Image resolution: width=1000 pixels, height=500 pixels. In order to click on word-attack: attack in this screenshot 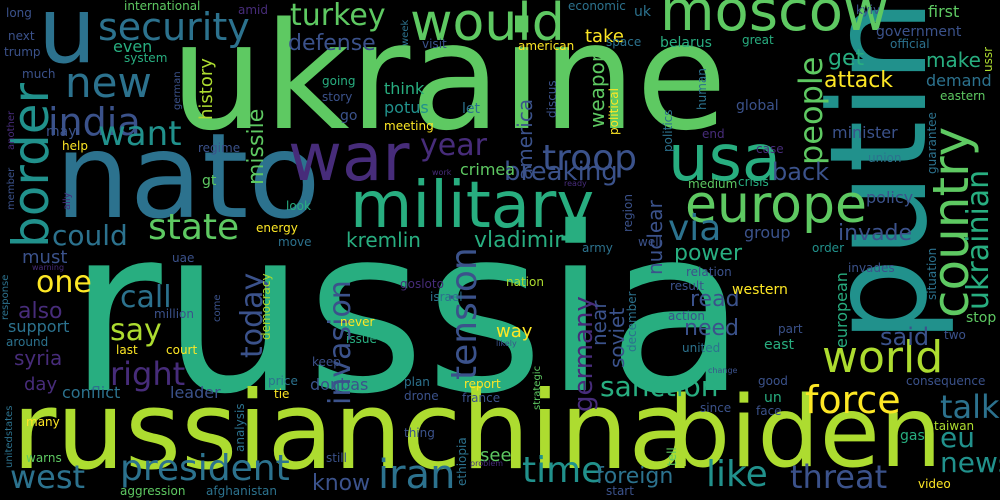, I will do `click(858, 80)`.